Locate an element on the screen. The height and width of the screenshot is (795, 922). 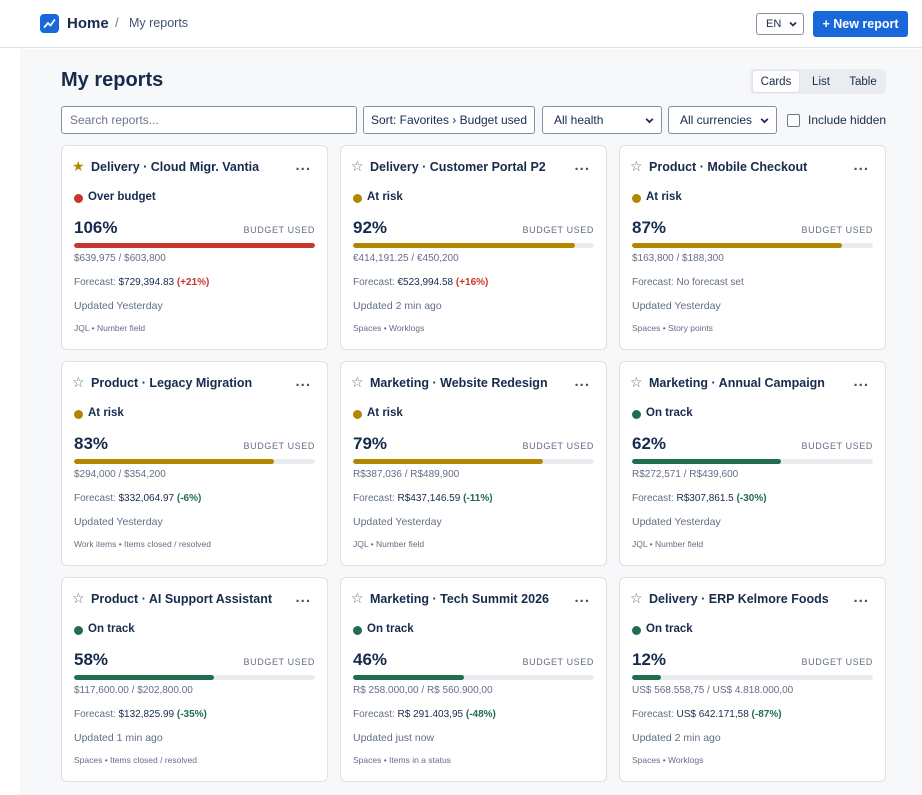
report-name: Delivery · Customer Portal P2 is located at coordinates (458, 167).